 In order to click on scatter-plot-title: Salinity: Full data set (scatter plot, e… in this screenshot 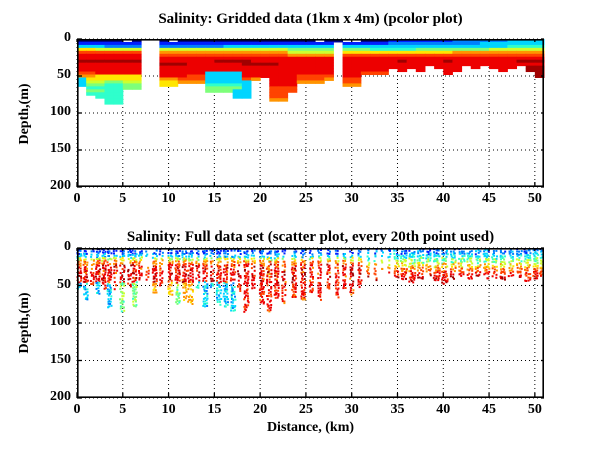, I will do `click(310, 237)`.